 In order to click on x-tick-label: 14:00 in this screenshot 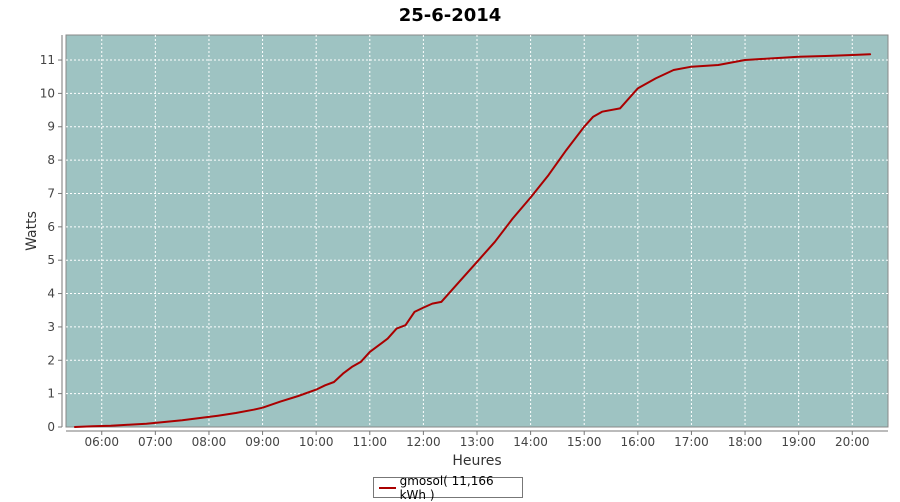, I will do `click(530, 442)`.